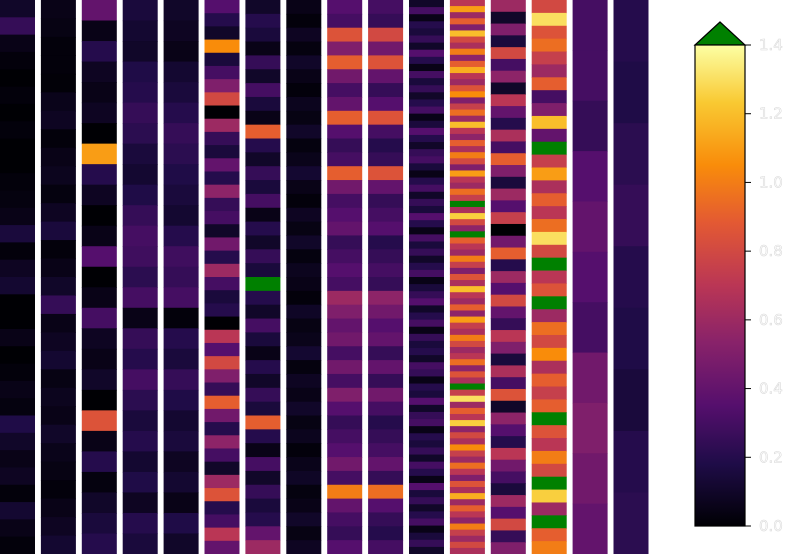 This screenshot has height=554, width=789. What do you see at coordinates (771, 526) in the screenshot?
I see `colorbar-tick-label: 0.0` at bounding box center [771, 526].